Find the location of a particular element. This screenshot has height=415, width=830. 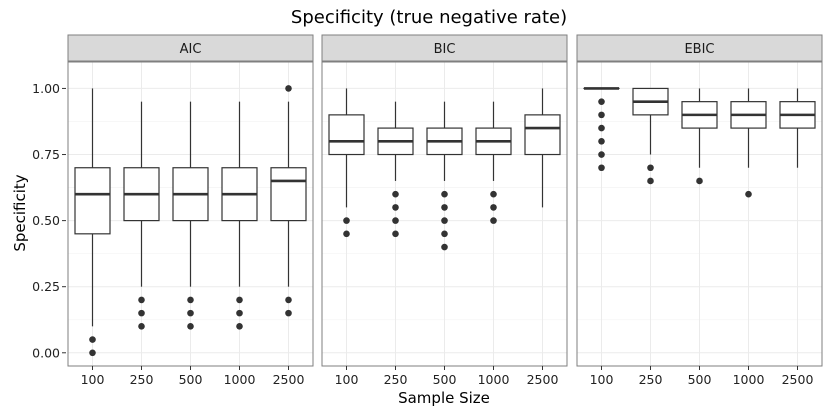

y-tick-label: 0.25 is located at coordinates (46, 286).